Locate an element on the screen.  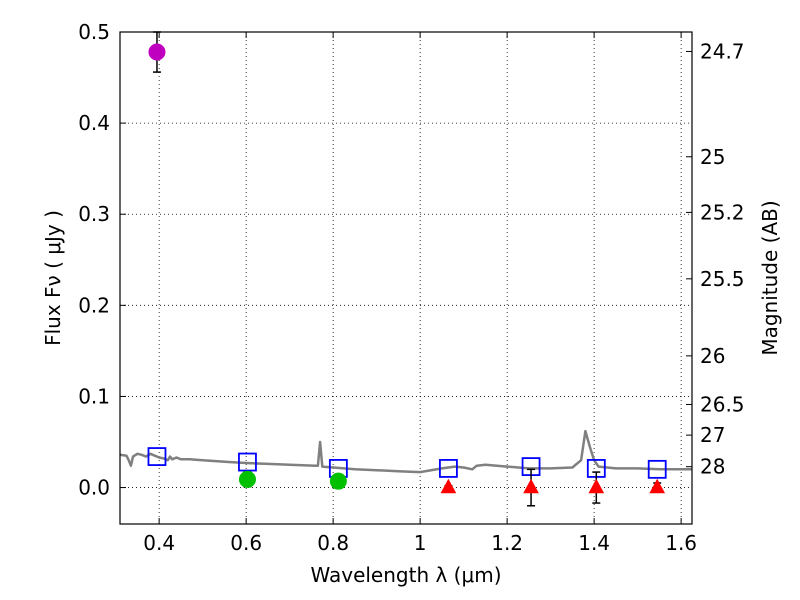
x-tick-label: 0.6 is located at coordinates (246, 543).